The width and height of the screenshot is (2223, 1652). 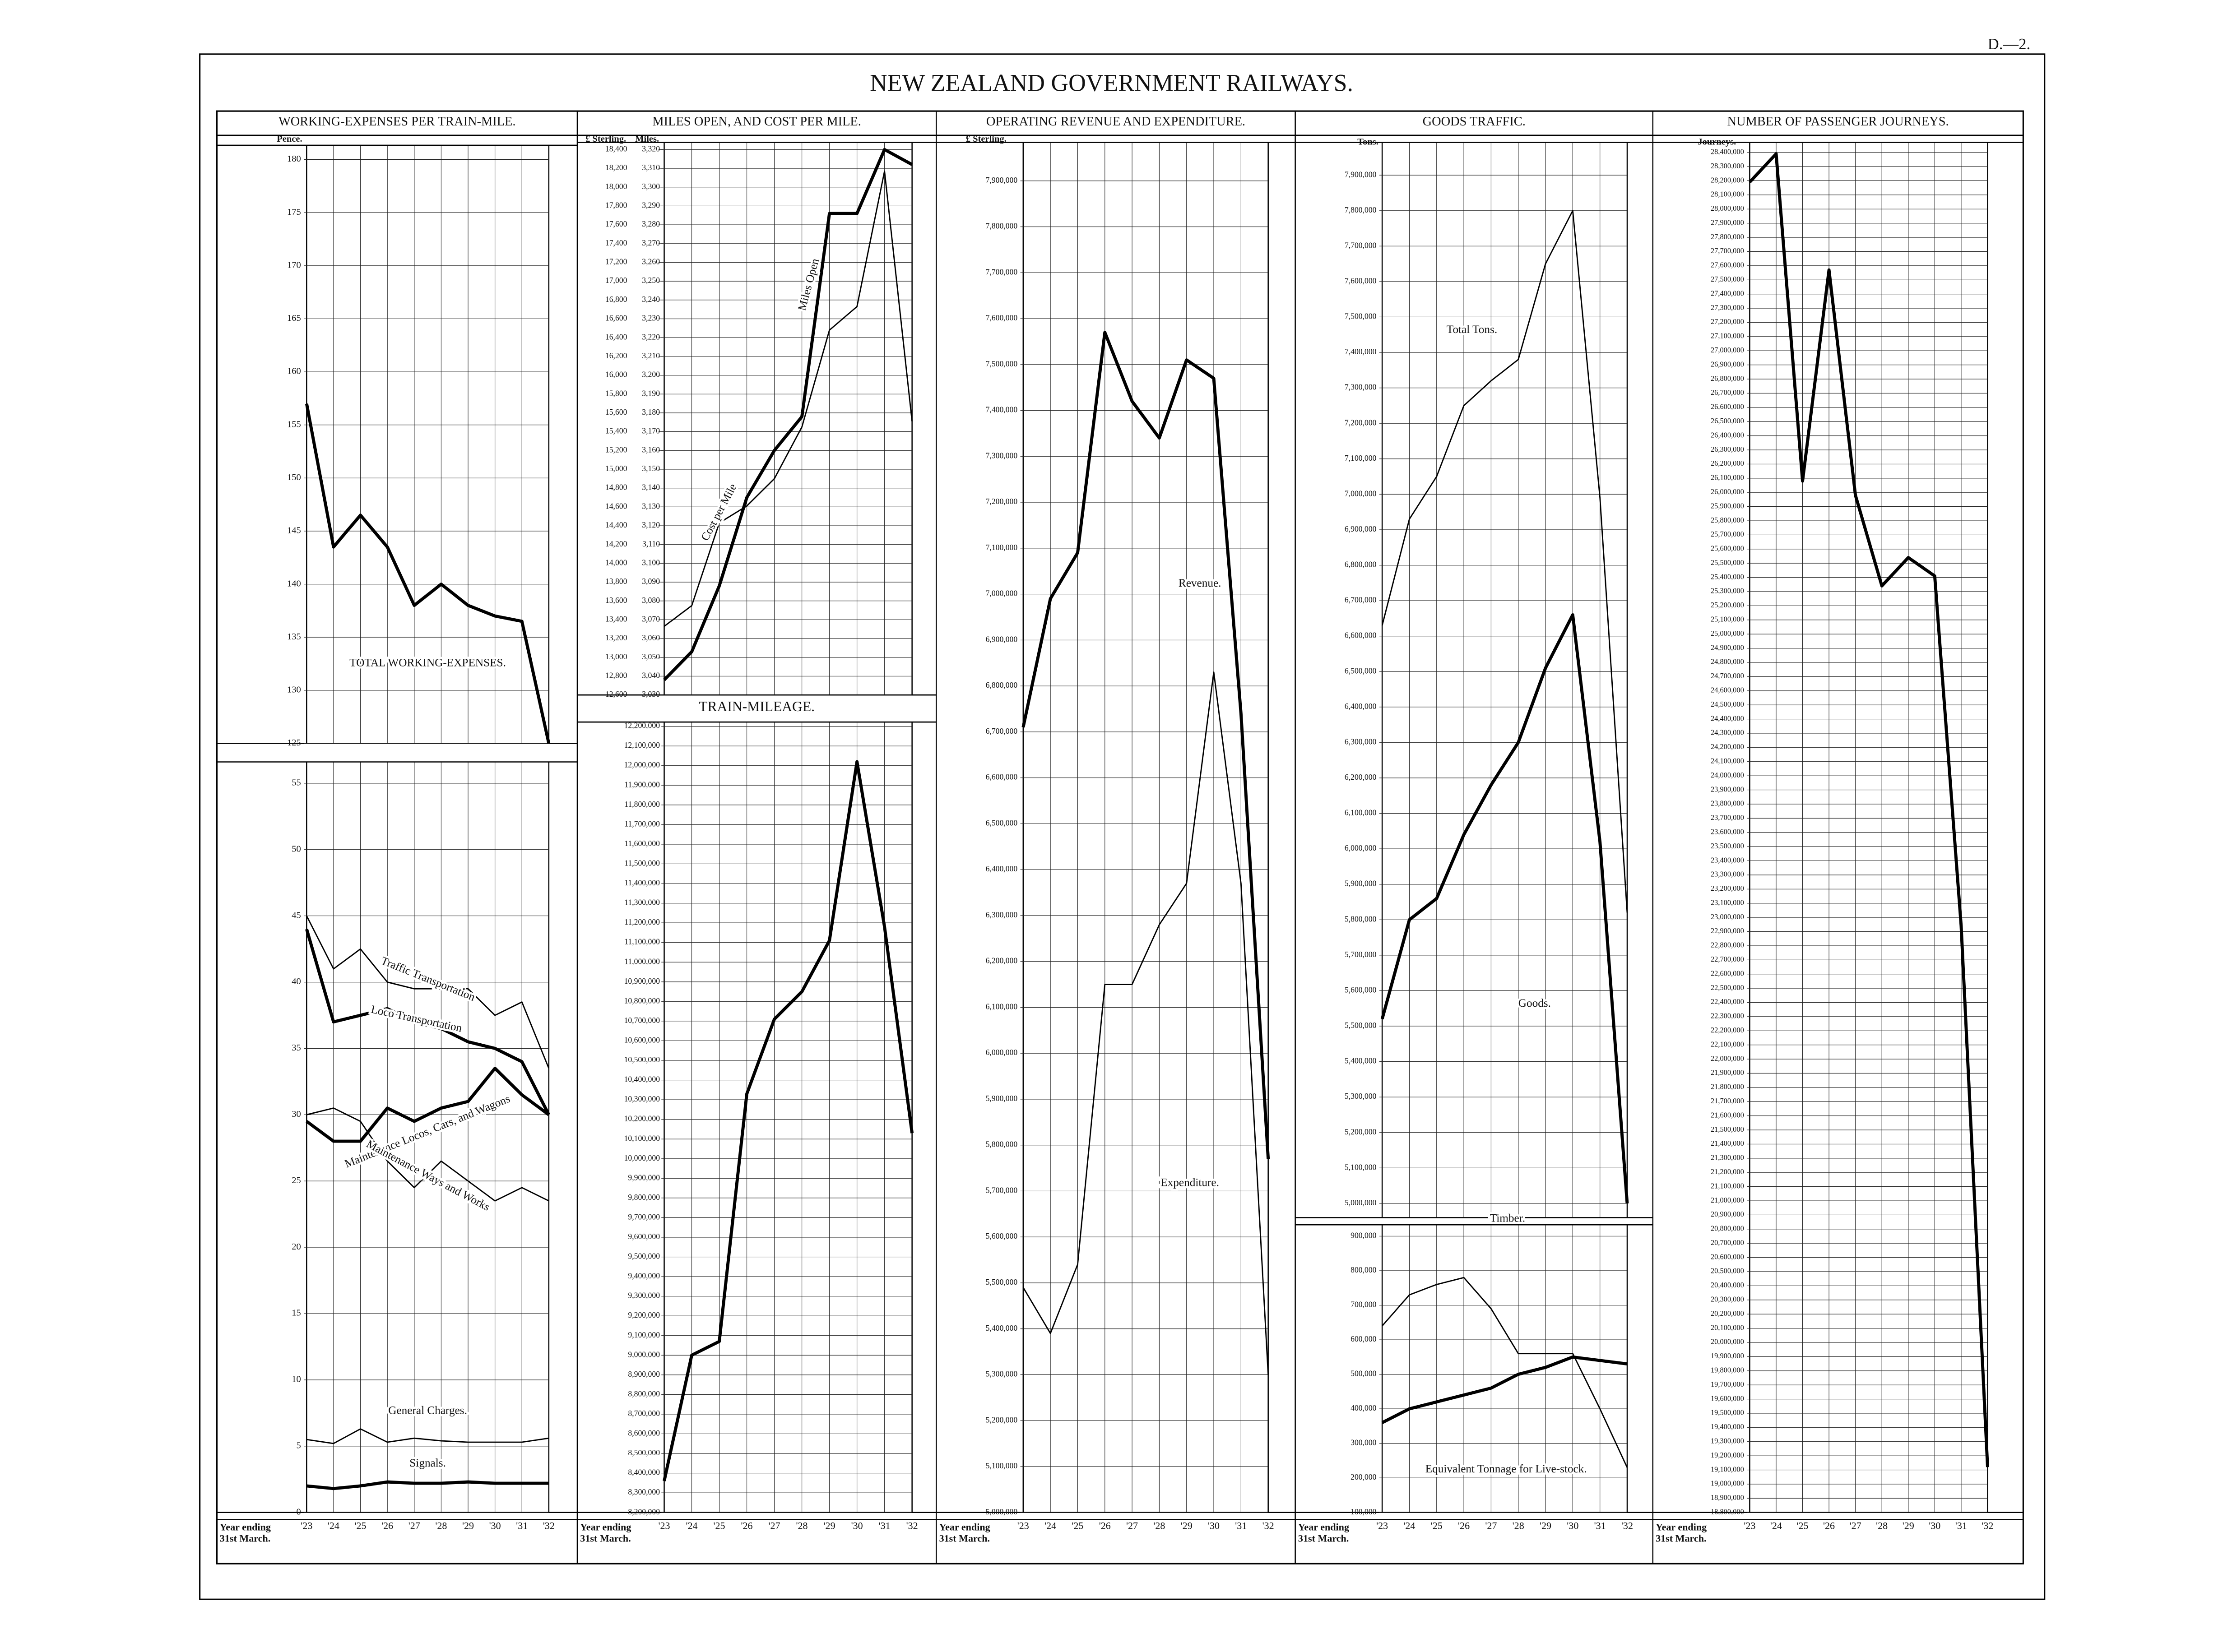 What do you see at coordinates (298, 1512) in the screenshot?
I see `y-tick-label: 0` at bounding box center [298, 1512].